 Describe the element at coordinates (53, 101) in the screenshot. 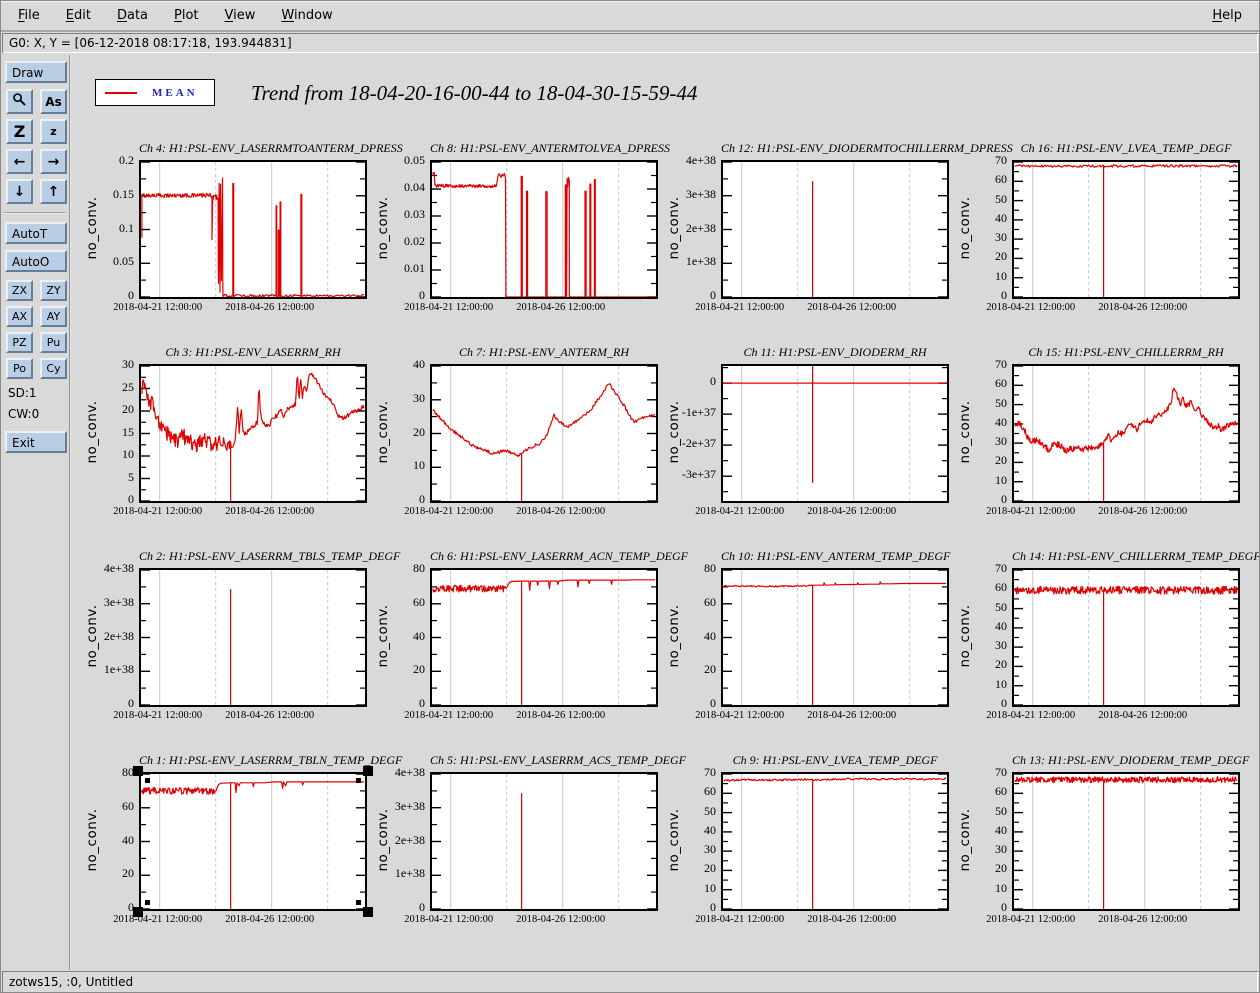

I see `font-size-button: As` at that location.